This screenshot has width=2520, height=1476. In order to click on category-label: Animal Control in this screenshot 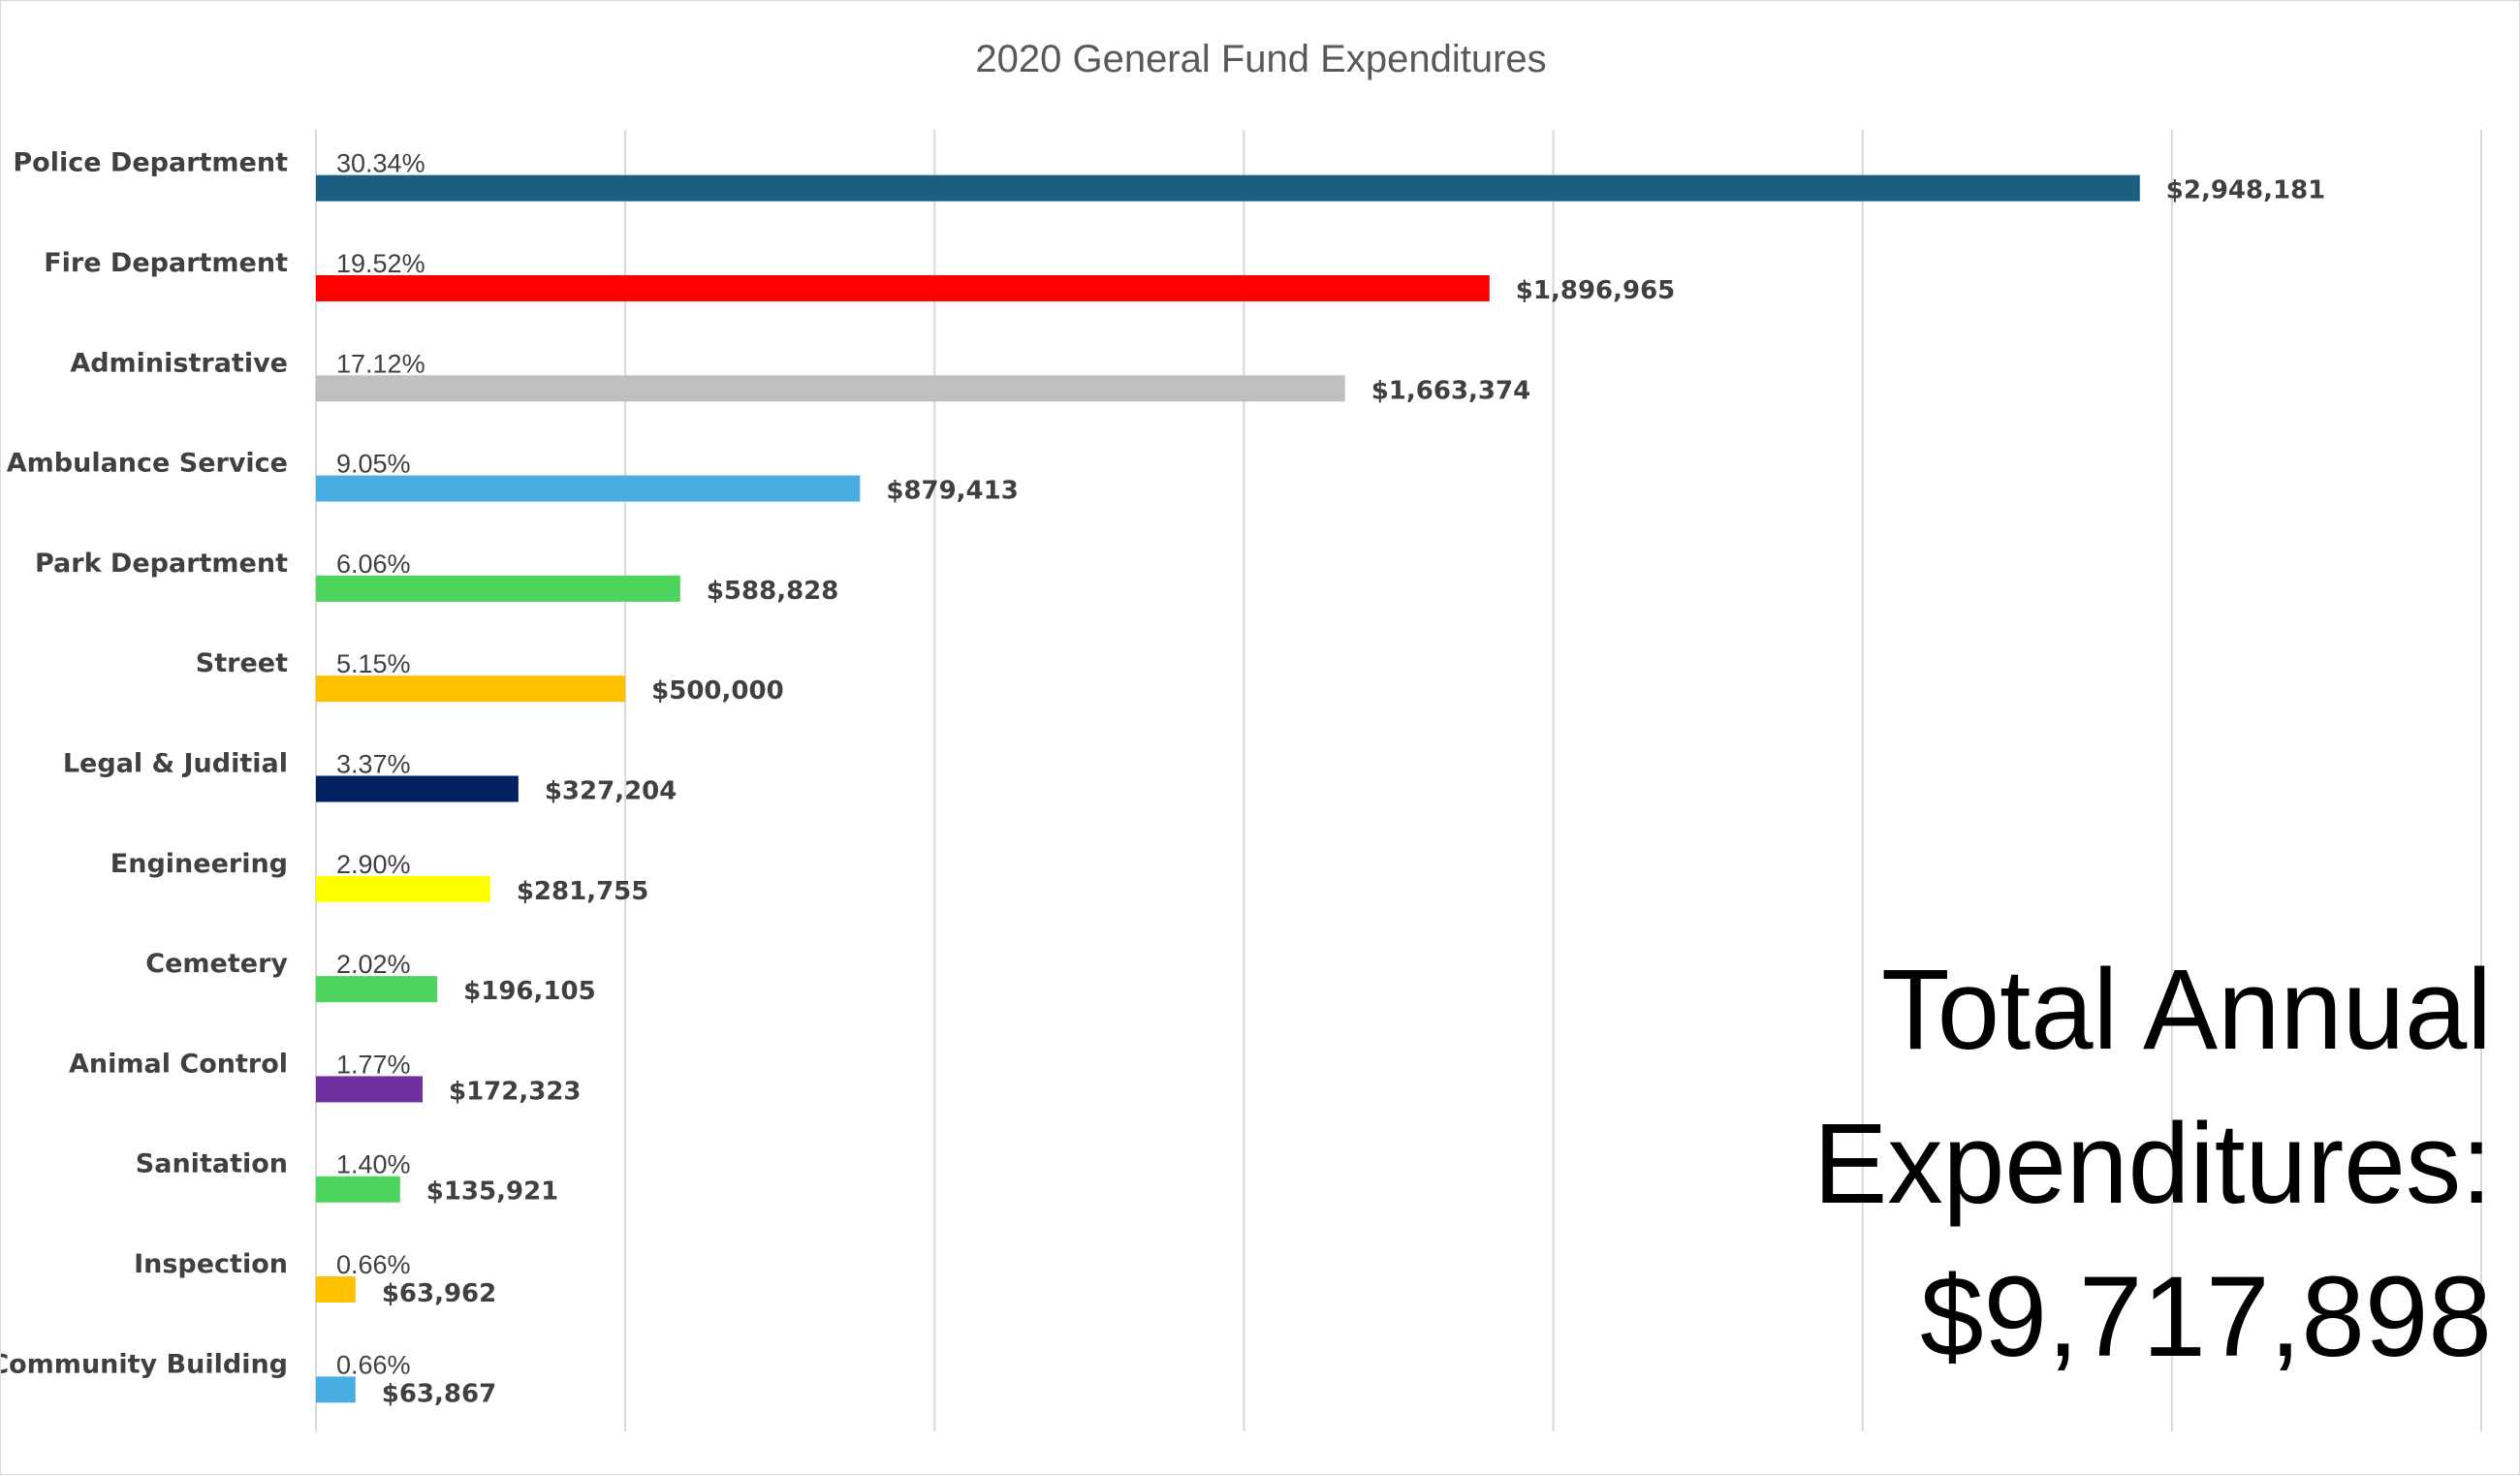, I will do `click(179, 1064)`.